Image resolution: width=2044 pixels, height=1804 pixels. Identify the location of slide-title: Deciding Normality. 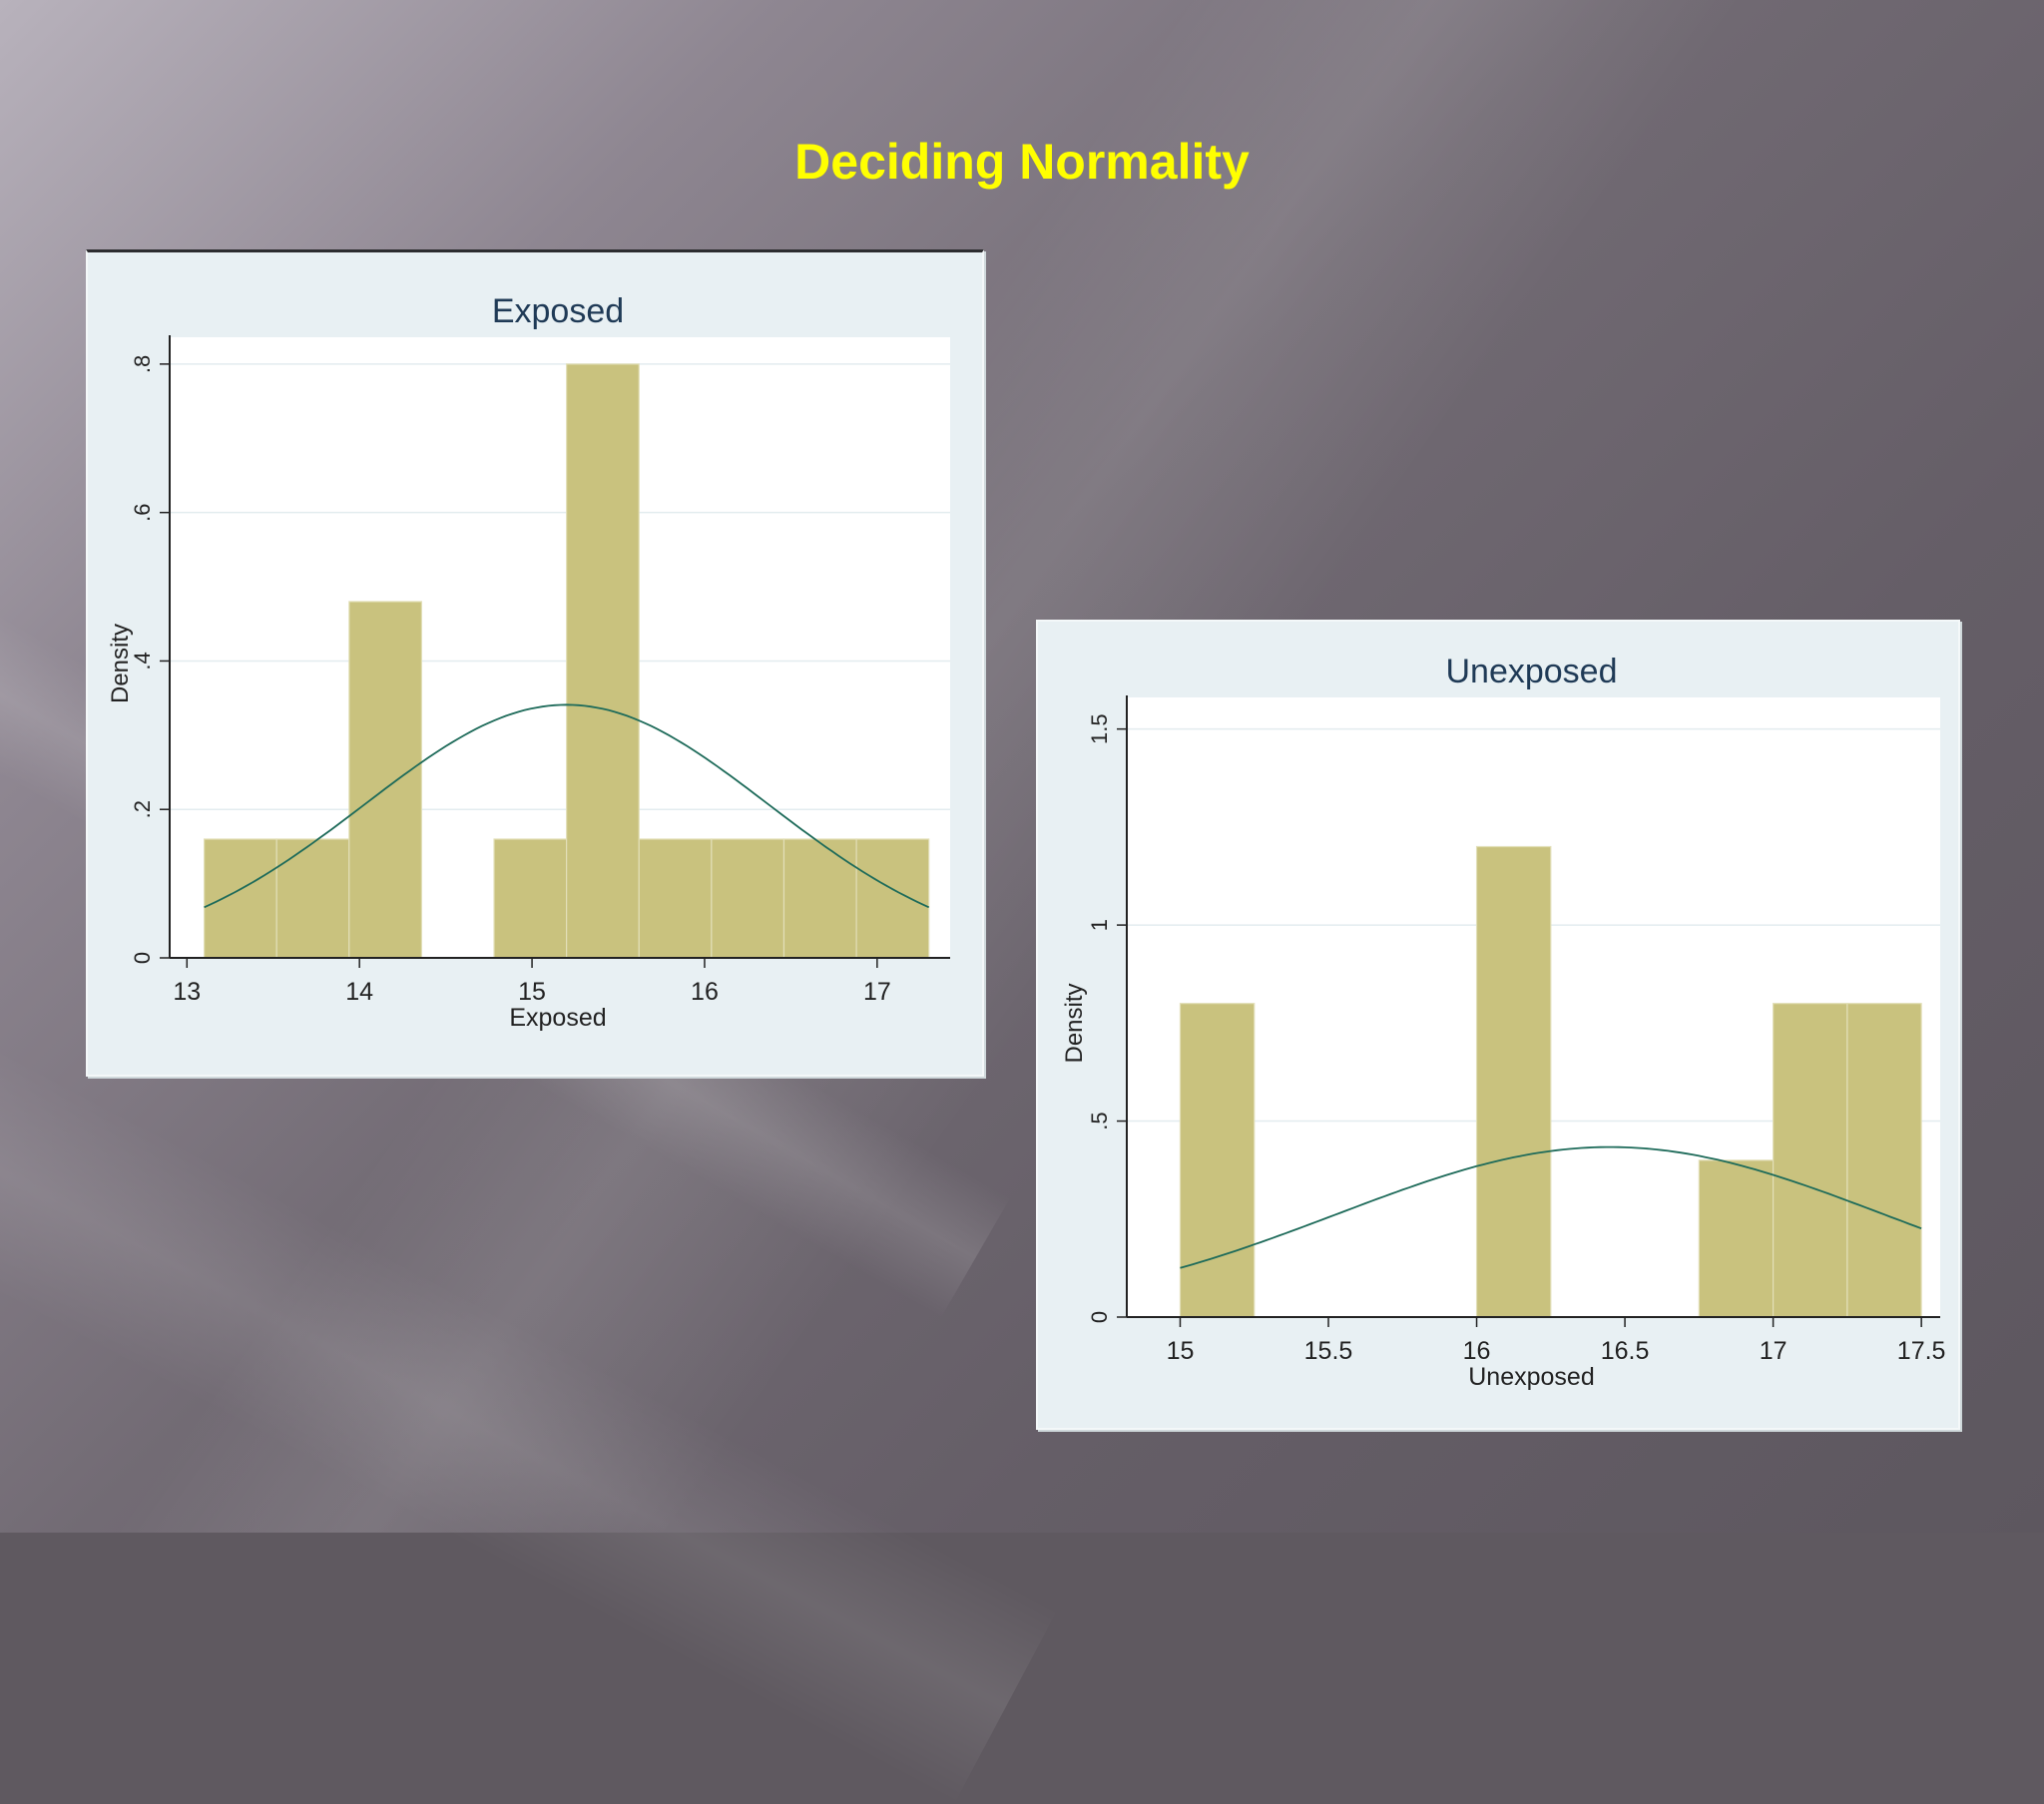
(1022, 162).